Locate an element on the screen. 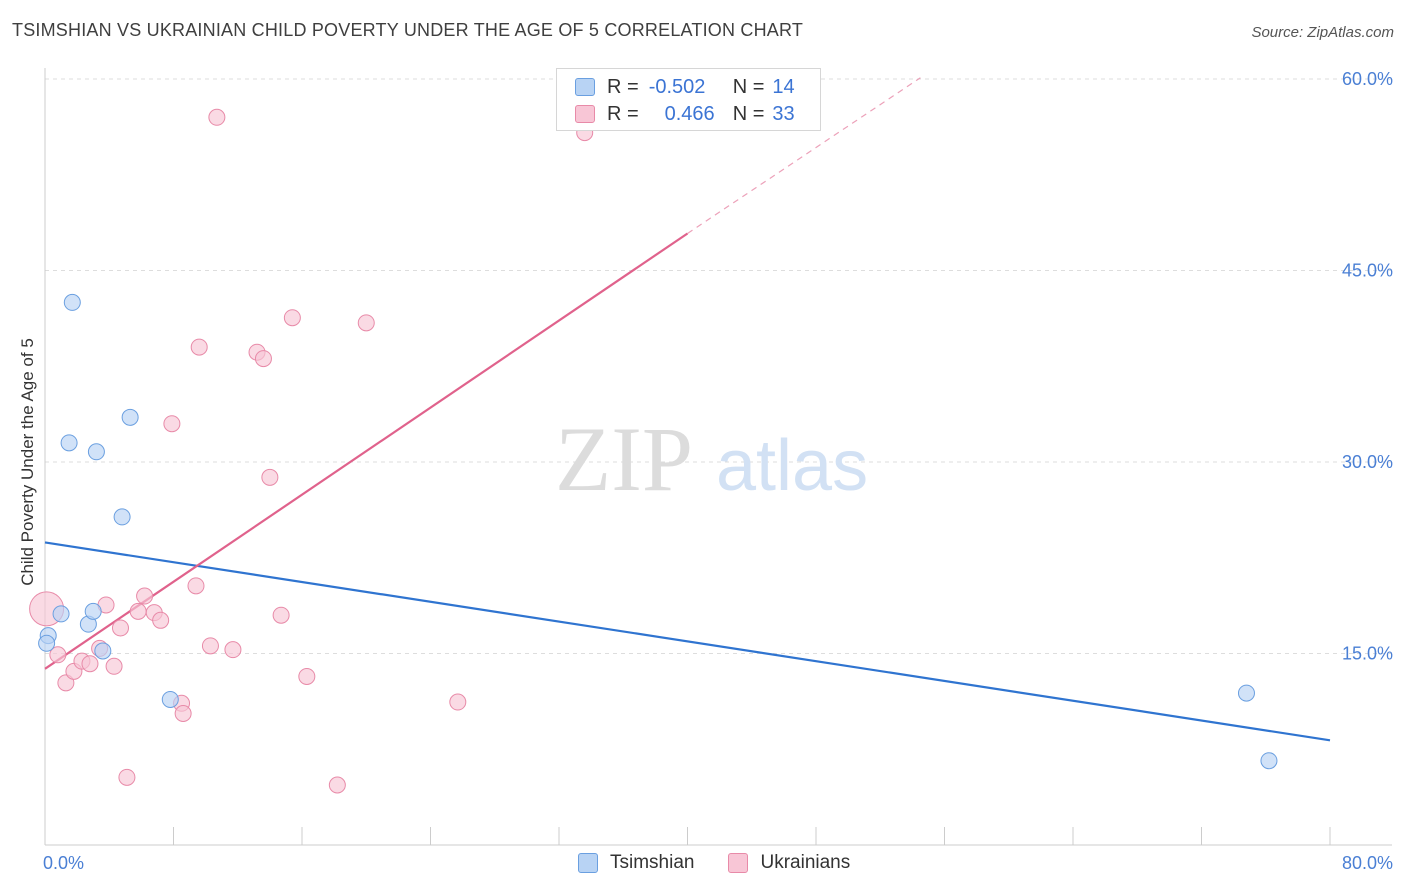 The width and height of the screenshot is (1406, 892). correlation-legend: R = -0.502 N = 14 R = 0.466 N = 33 is located at coordinates (688, 99).